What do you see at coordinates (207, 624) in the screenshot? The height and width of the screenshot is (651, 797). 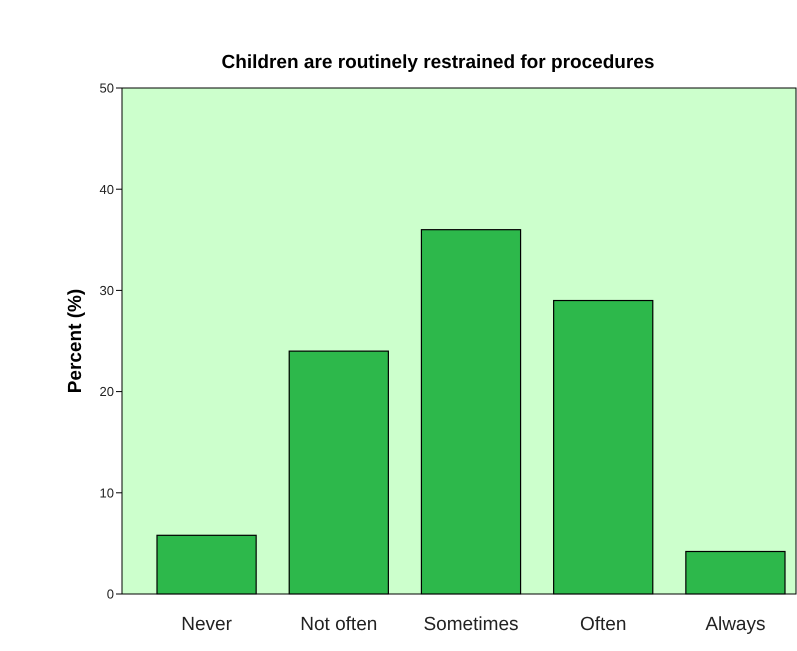 I see `x-tick-label: Never` at bounding box center [207, 624].